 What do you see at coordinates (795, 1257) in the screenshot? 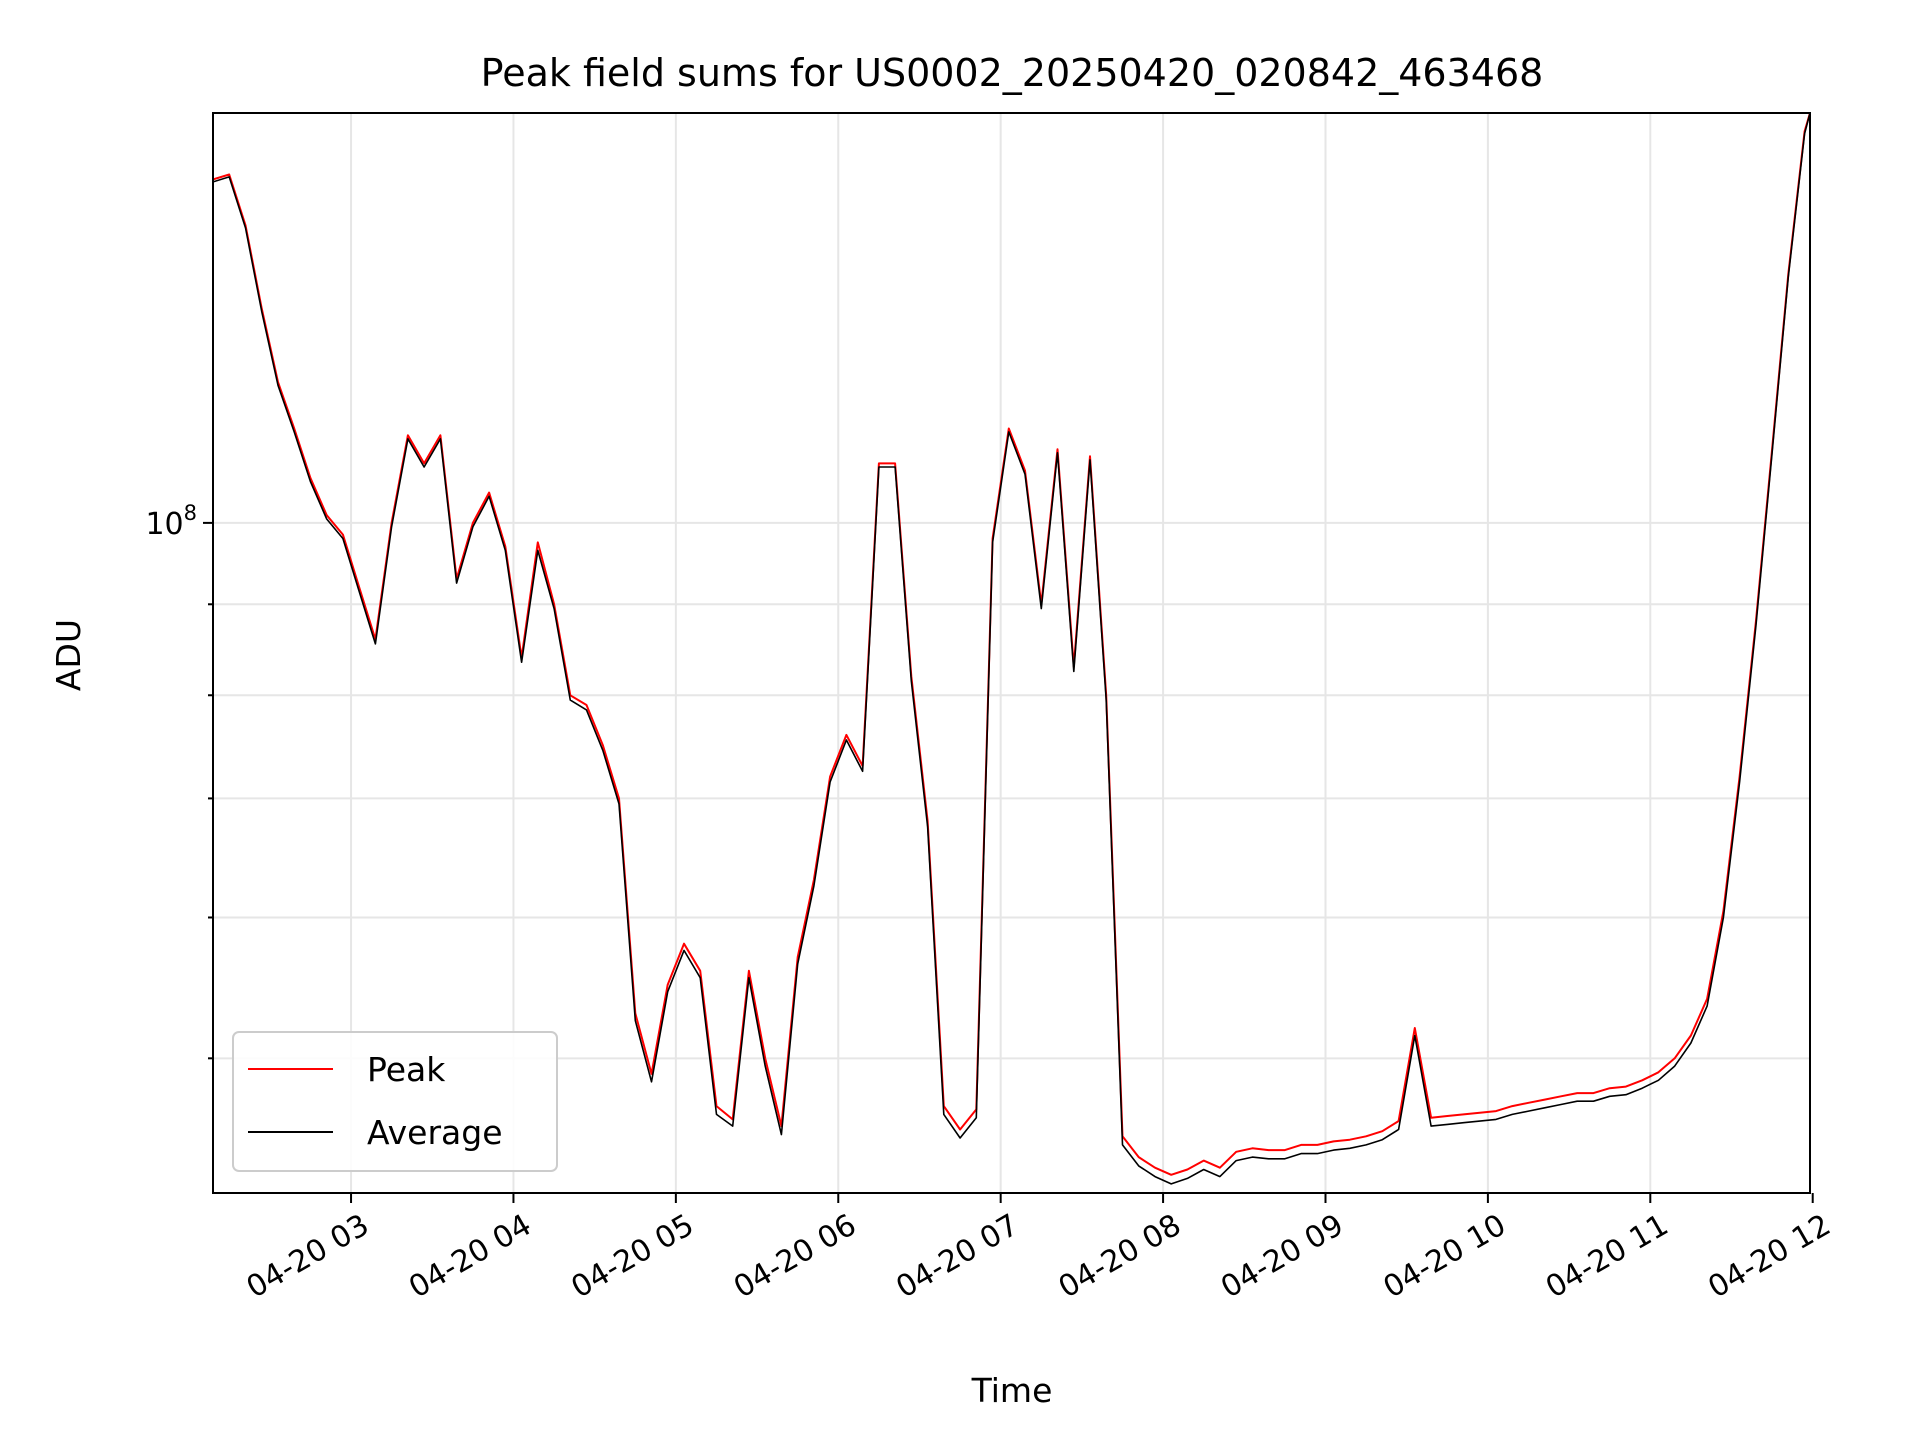
I see `x-tick-label-3: 04-20 06` at bounding box center [795, 1257].